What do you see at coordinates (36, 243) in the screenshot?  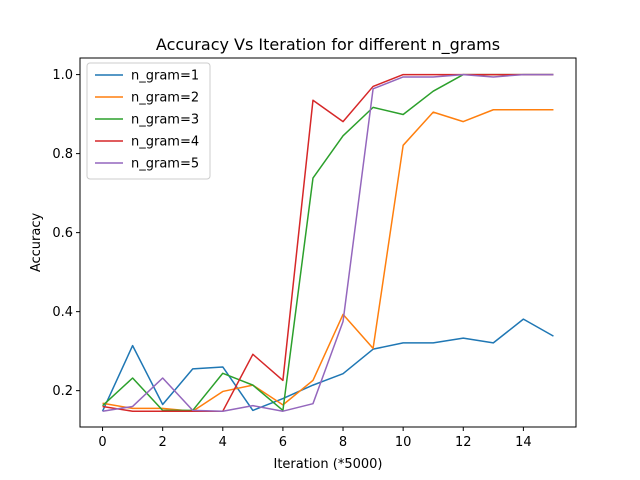 I see `y-axis-label: Accuracy` at bounding box center [36, 243].